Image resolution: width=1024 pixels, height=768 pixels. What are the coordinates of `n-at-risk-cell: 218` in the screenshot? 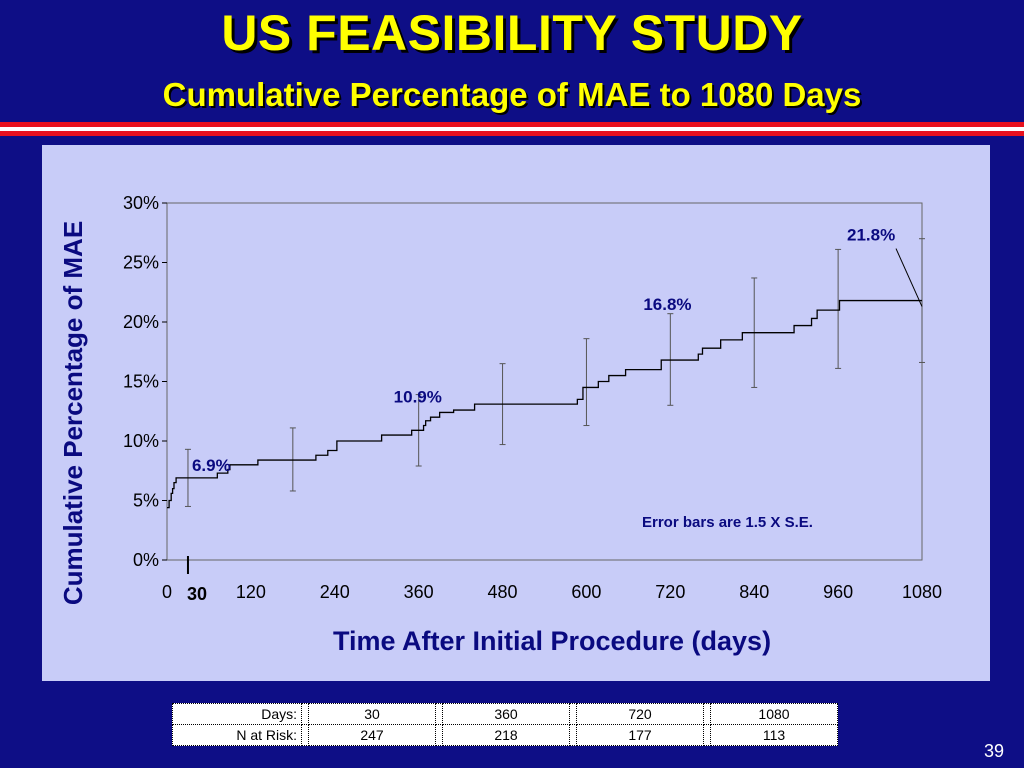 It's located at (506, 735).